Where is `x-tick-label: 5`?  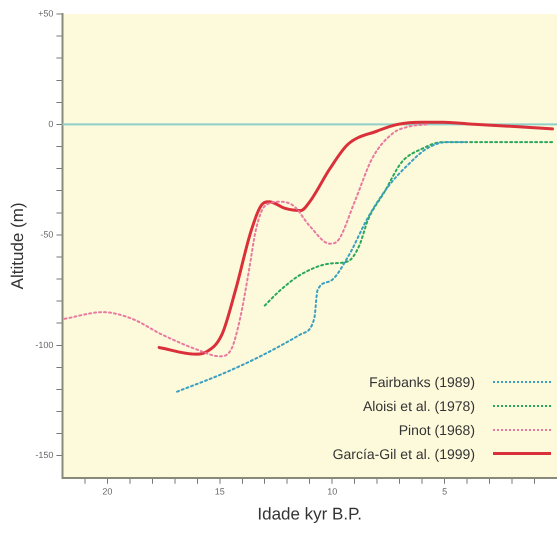 x-tick-label: 5 is located at coordinates (445, 491).